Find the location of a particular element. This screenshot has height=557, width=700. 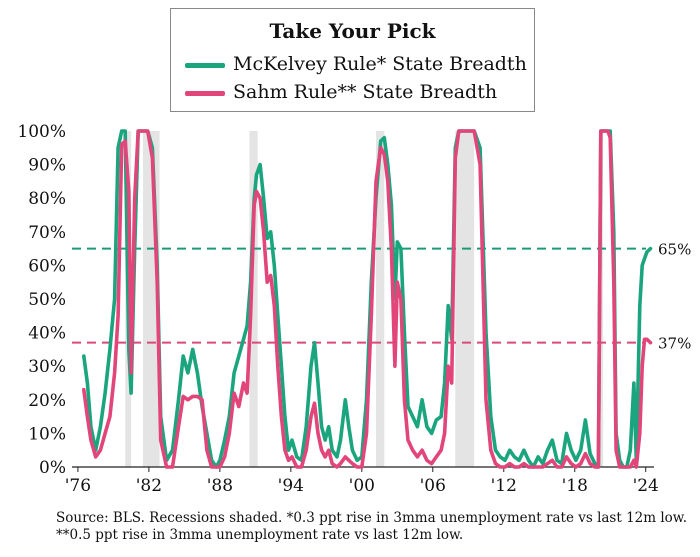

x-tick-label: '06 is located at coordinates (433, 486).